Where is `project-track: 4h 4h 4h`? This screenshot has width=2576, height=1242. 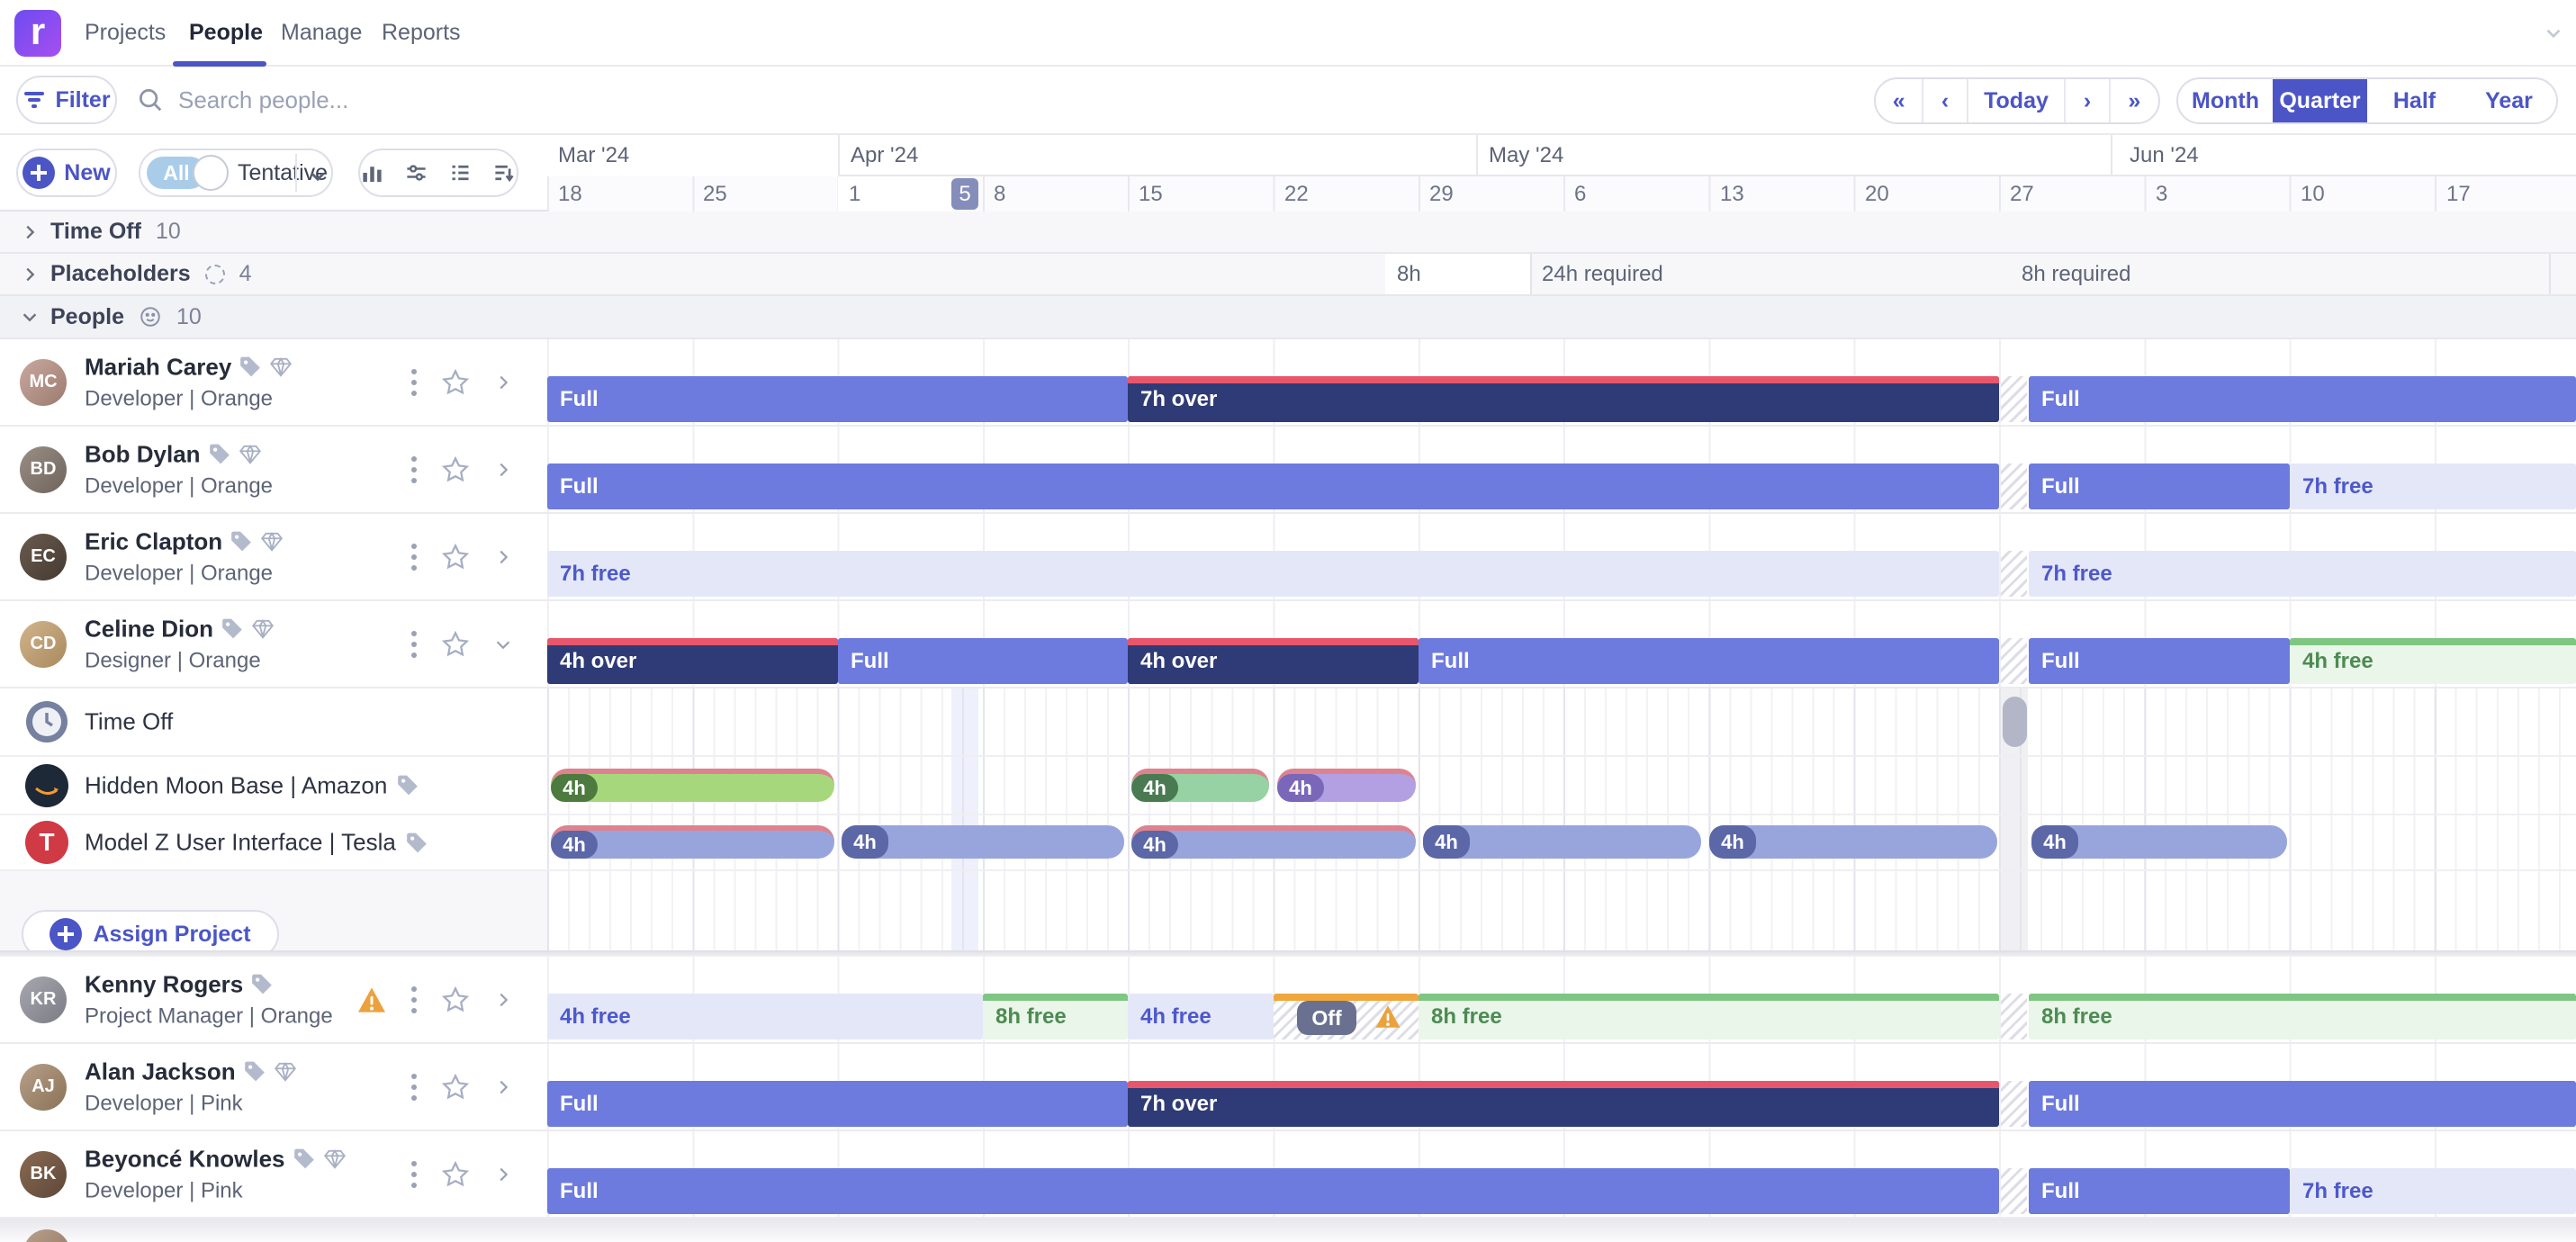
project-track: 4h 4h 4h is located at coordinates (1561, 786).